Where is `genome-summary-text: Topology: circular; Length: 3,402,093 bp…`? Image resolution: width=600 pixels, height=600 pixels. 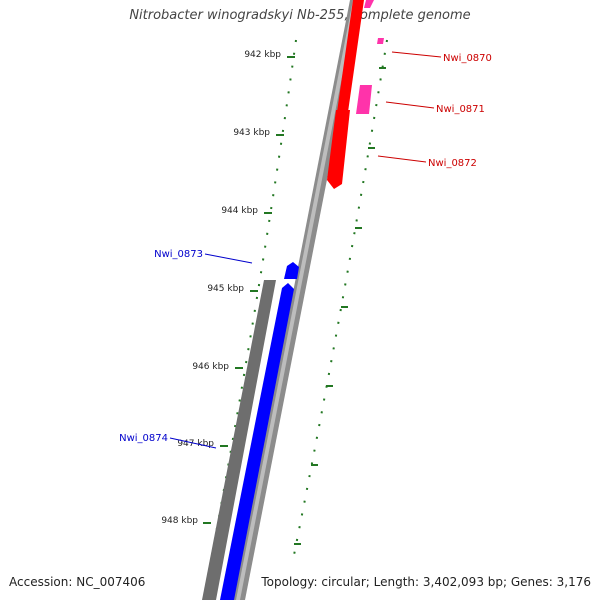
genome-summary-text: Topology: circular; Length: 3,402,093 bp… is located at coordinates (426, 582).